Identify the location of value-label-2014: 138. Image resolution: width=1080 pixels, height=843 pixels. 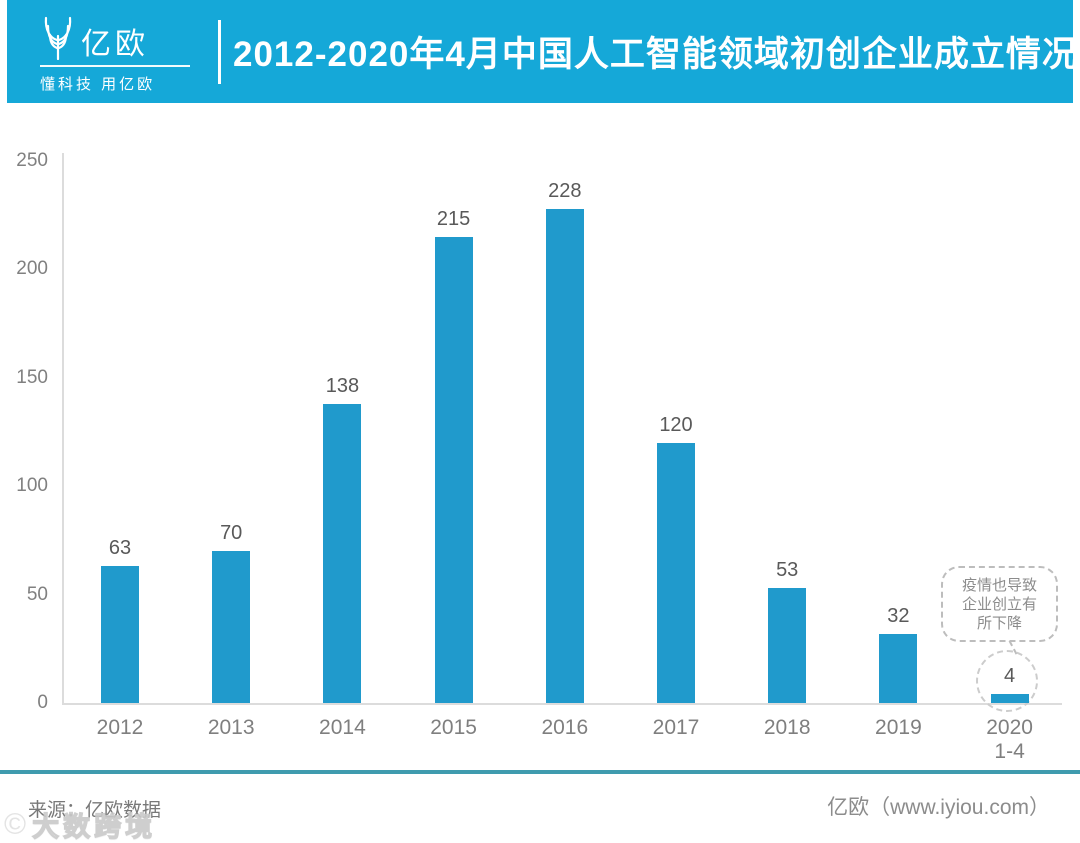
(342, 385).